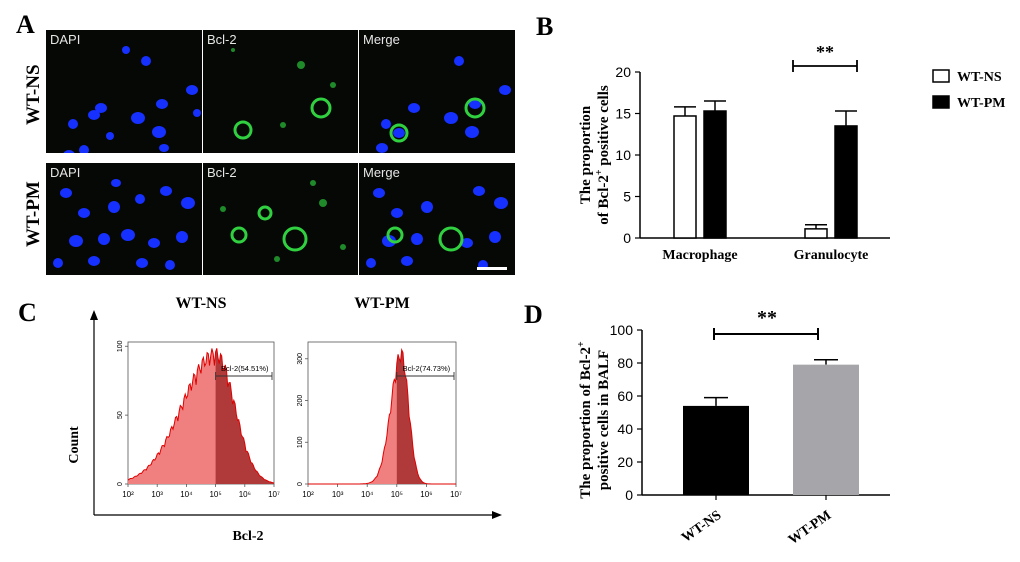  I want to click on x-category-label: Macrophage, so click(699, 255).